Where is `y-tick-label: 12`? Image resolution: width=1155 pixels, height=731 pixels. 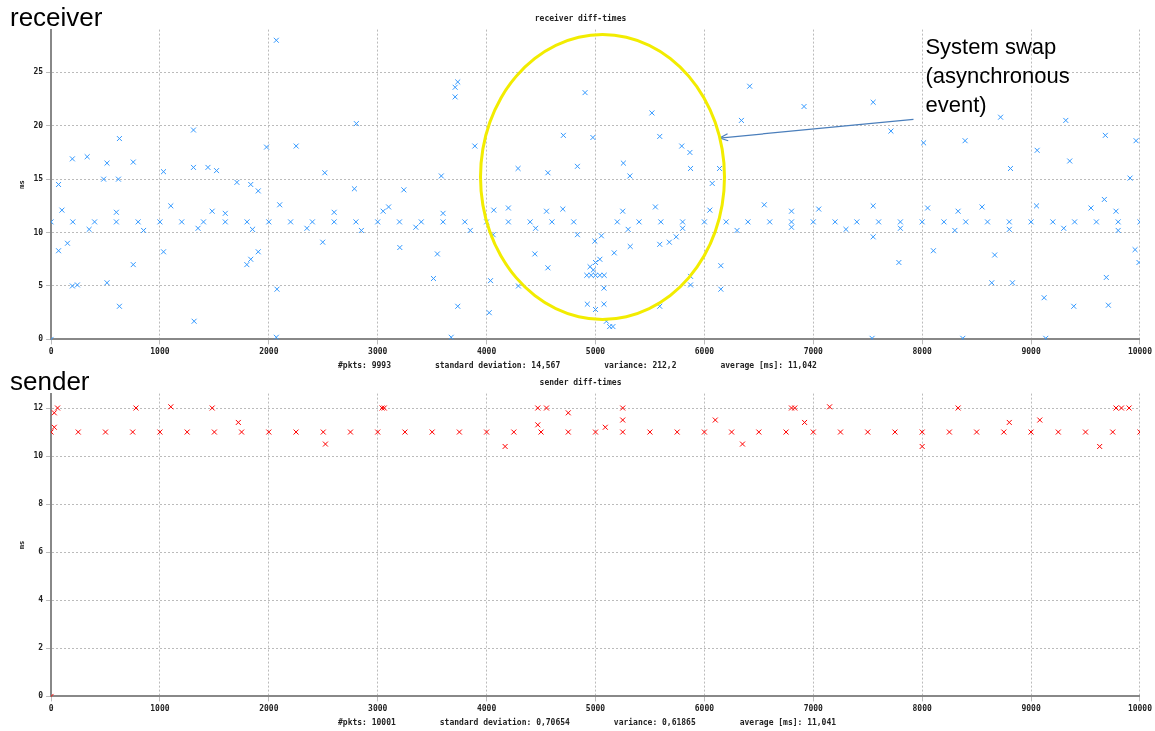
y-tick-label: 12 is located at coordinates (38, 408).